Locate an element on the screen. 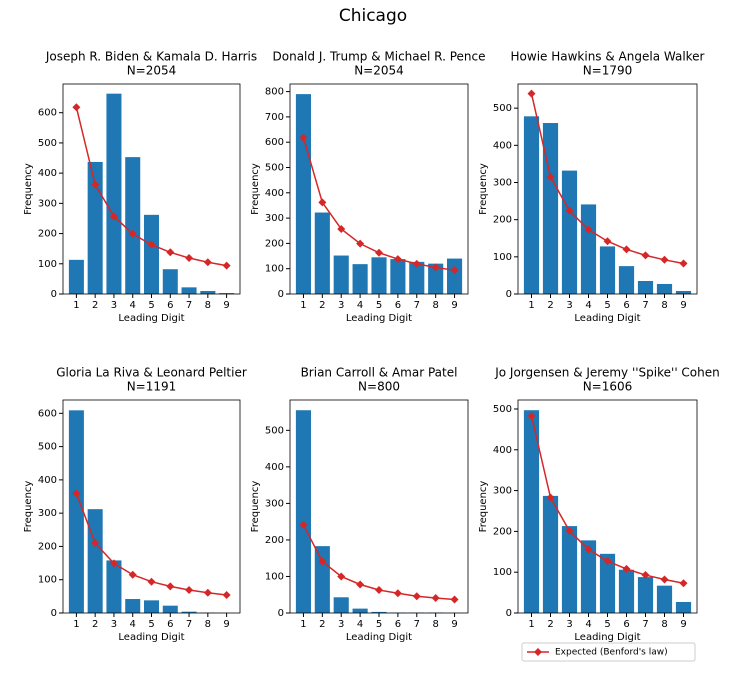 The width and height of the screenshot is (741, 673). subplot-title: Jo Jorgensen & Jeremy ''Spike'' Cohen is located at coordinates (607, 373).